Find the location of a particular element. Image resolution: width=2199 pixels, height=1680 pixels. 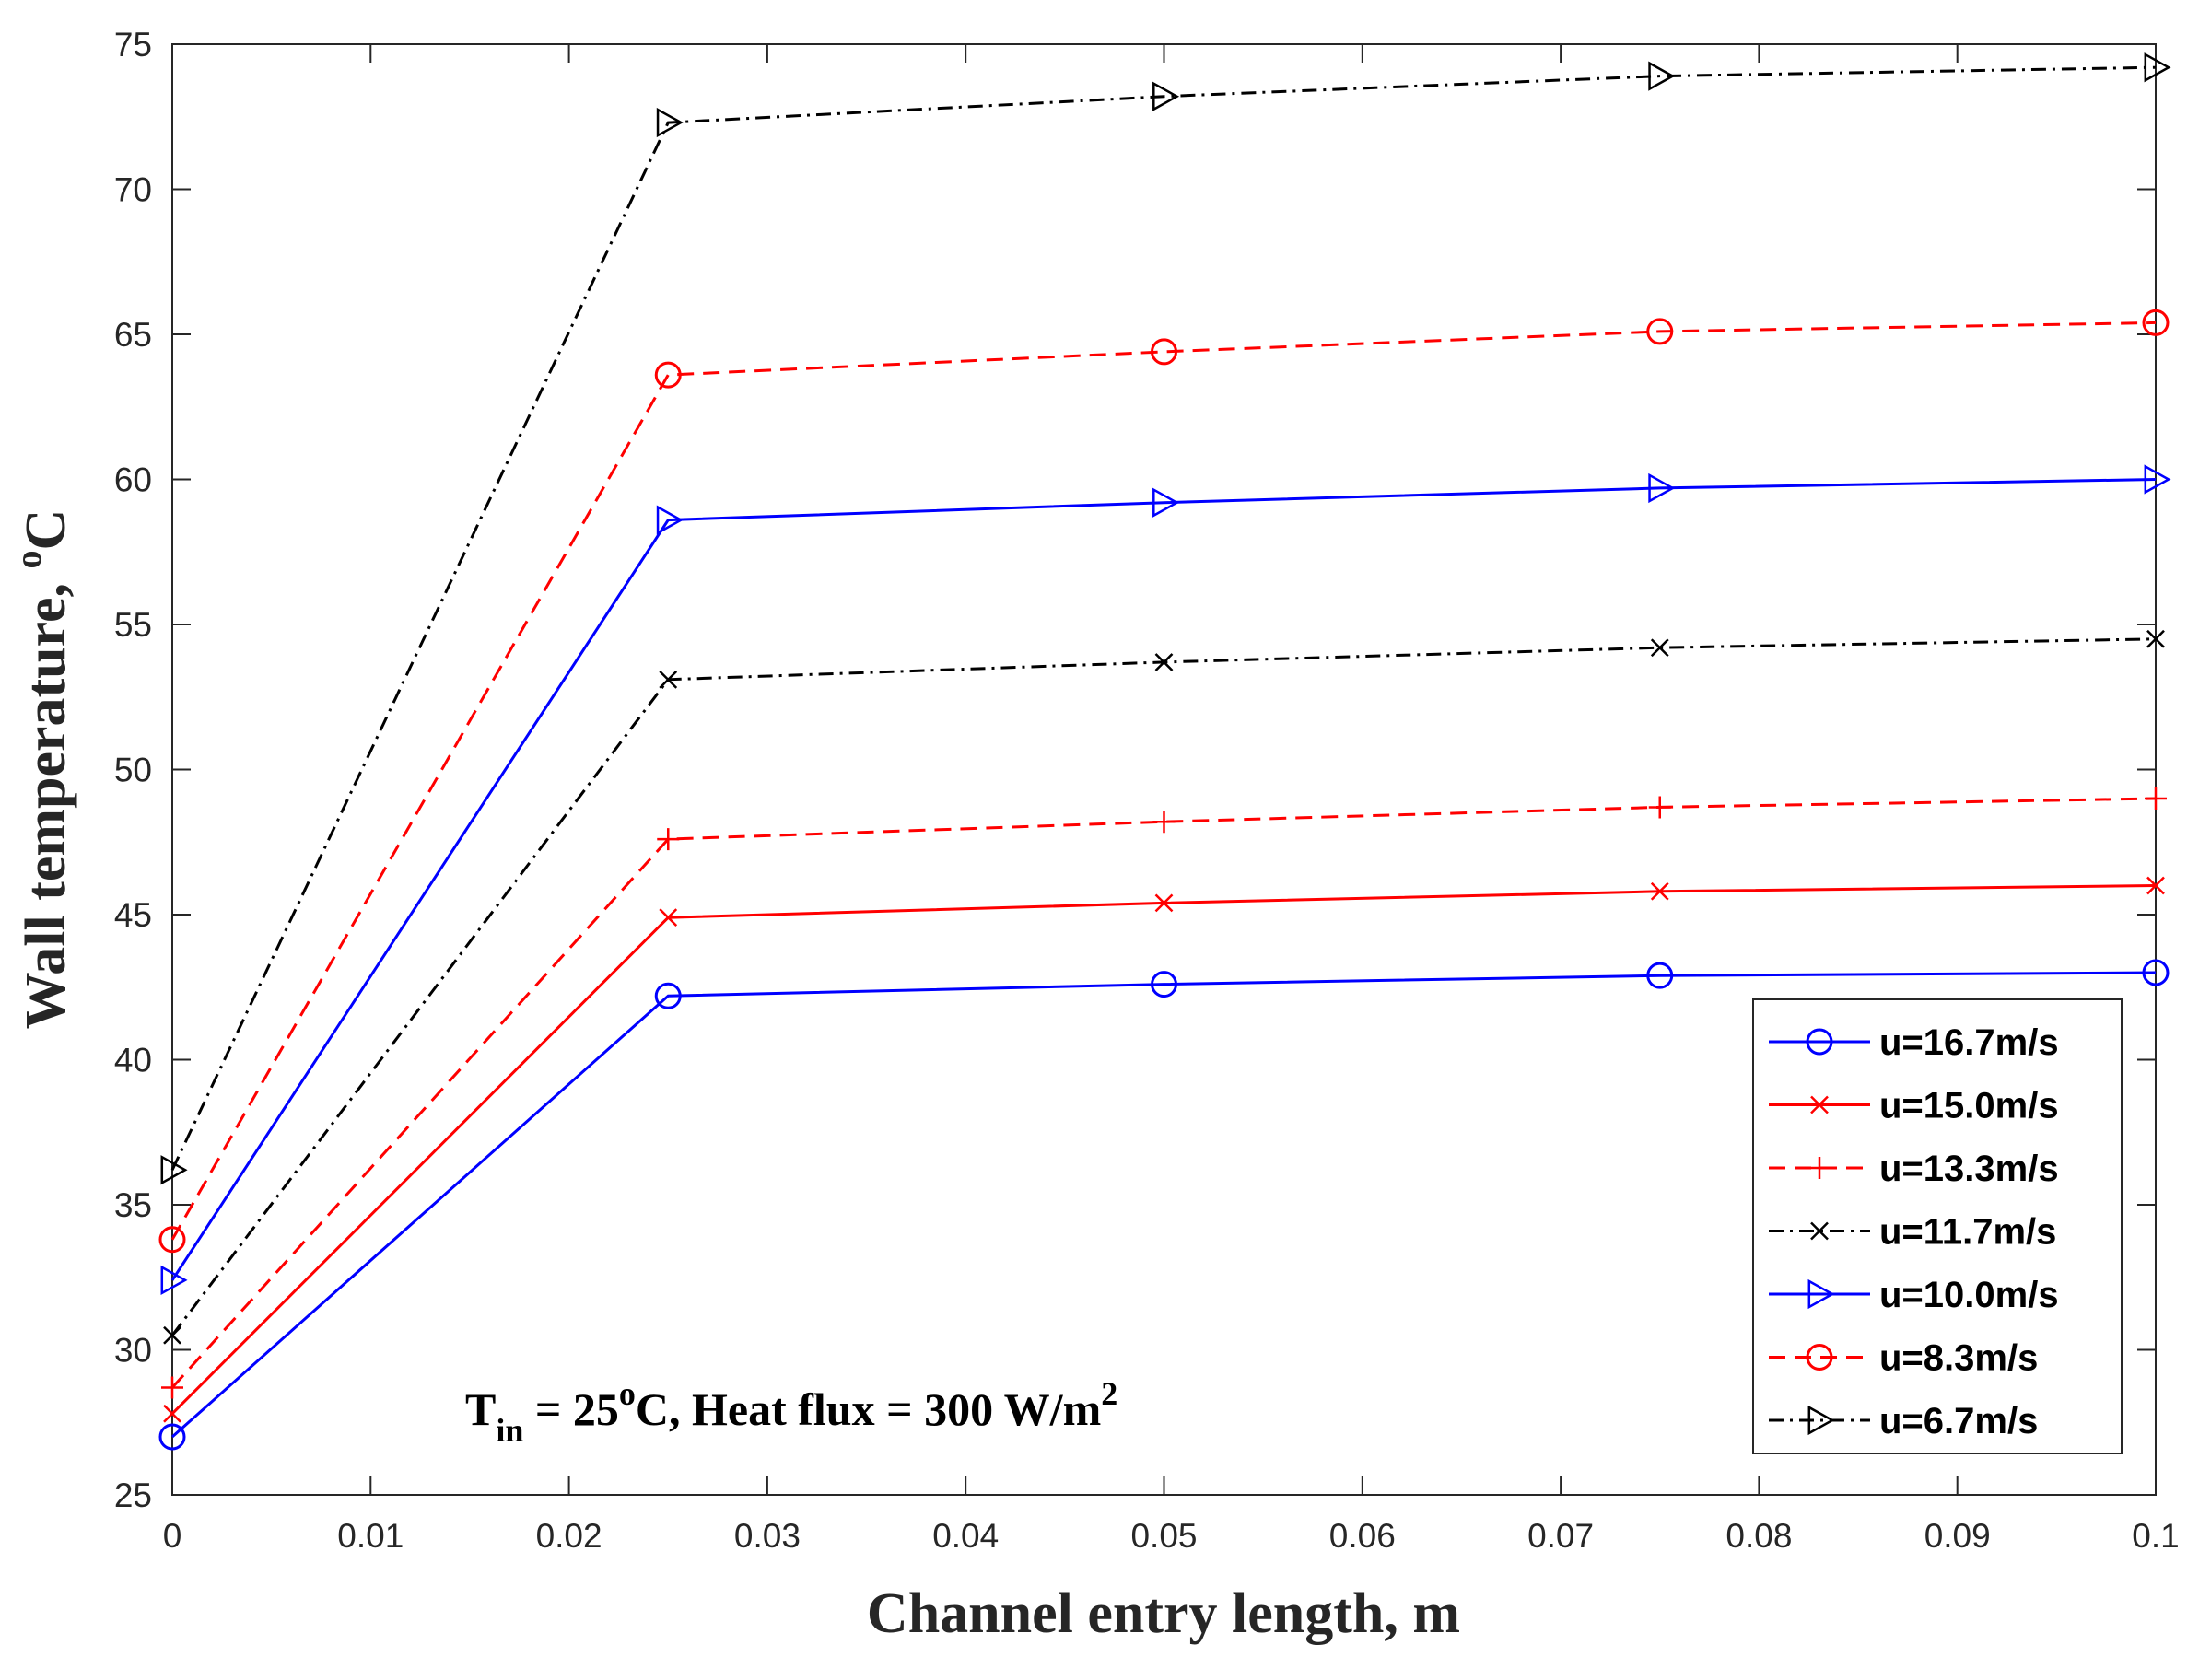

legend-item: u=10.0m/s is located at coordinates (1914, 1295).